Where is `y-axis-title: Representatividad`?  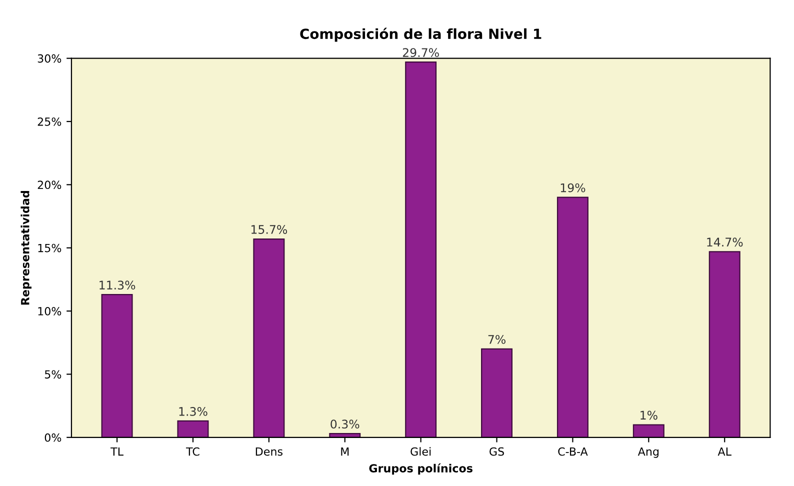 y-axis-title: Representatividad is located at coordinates (26, 248).